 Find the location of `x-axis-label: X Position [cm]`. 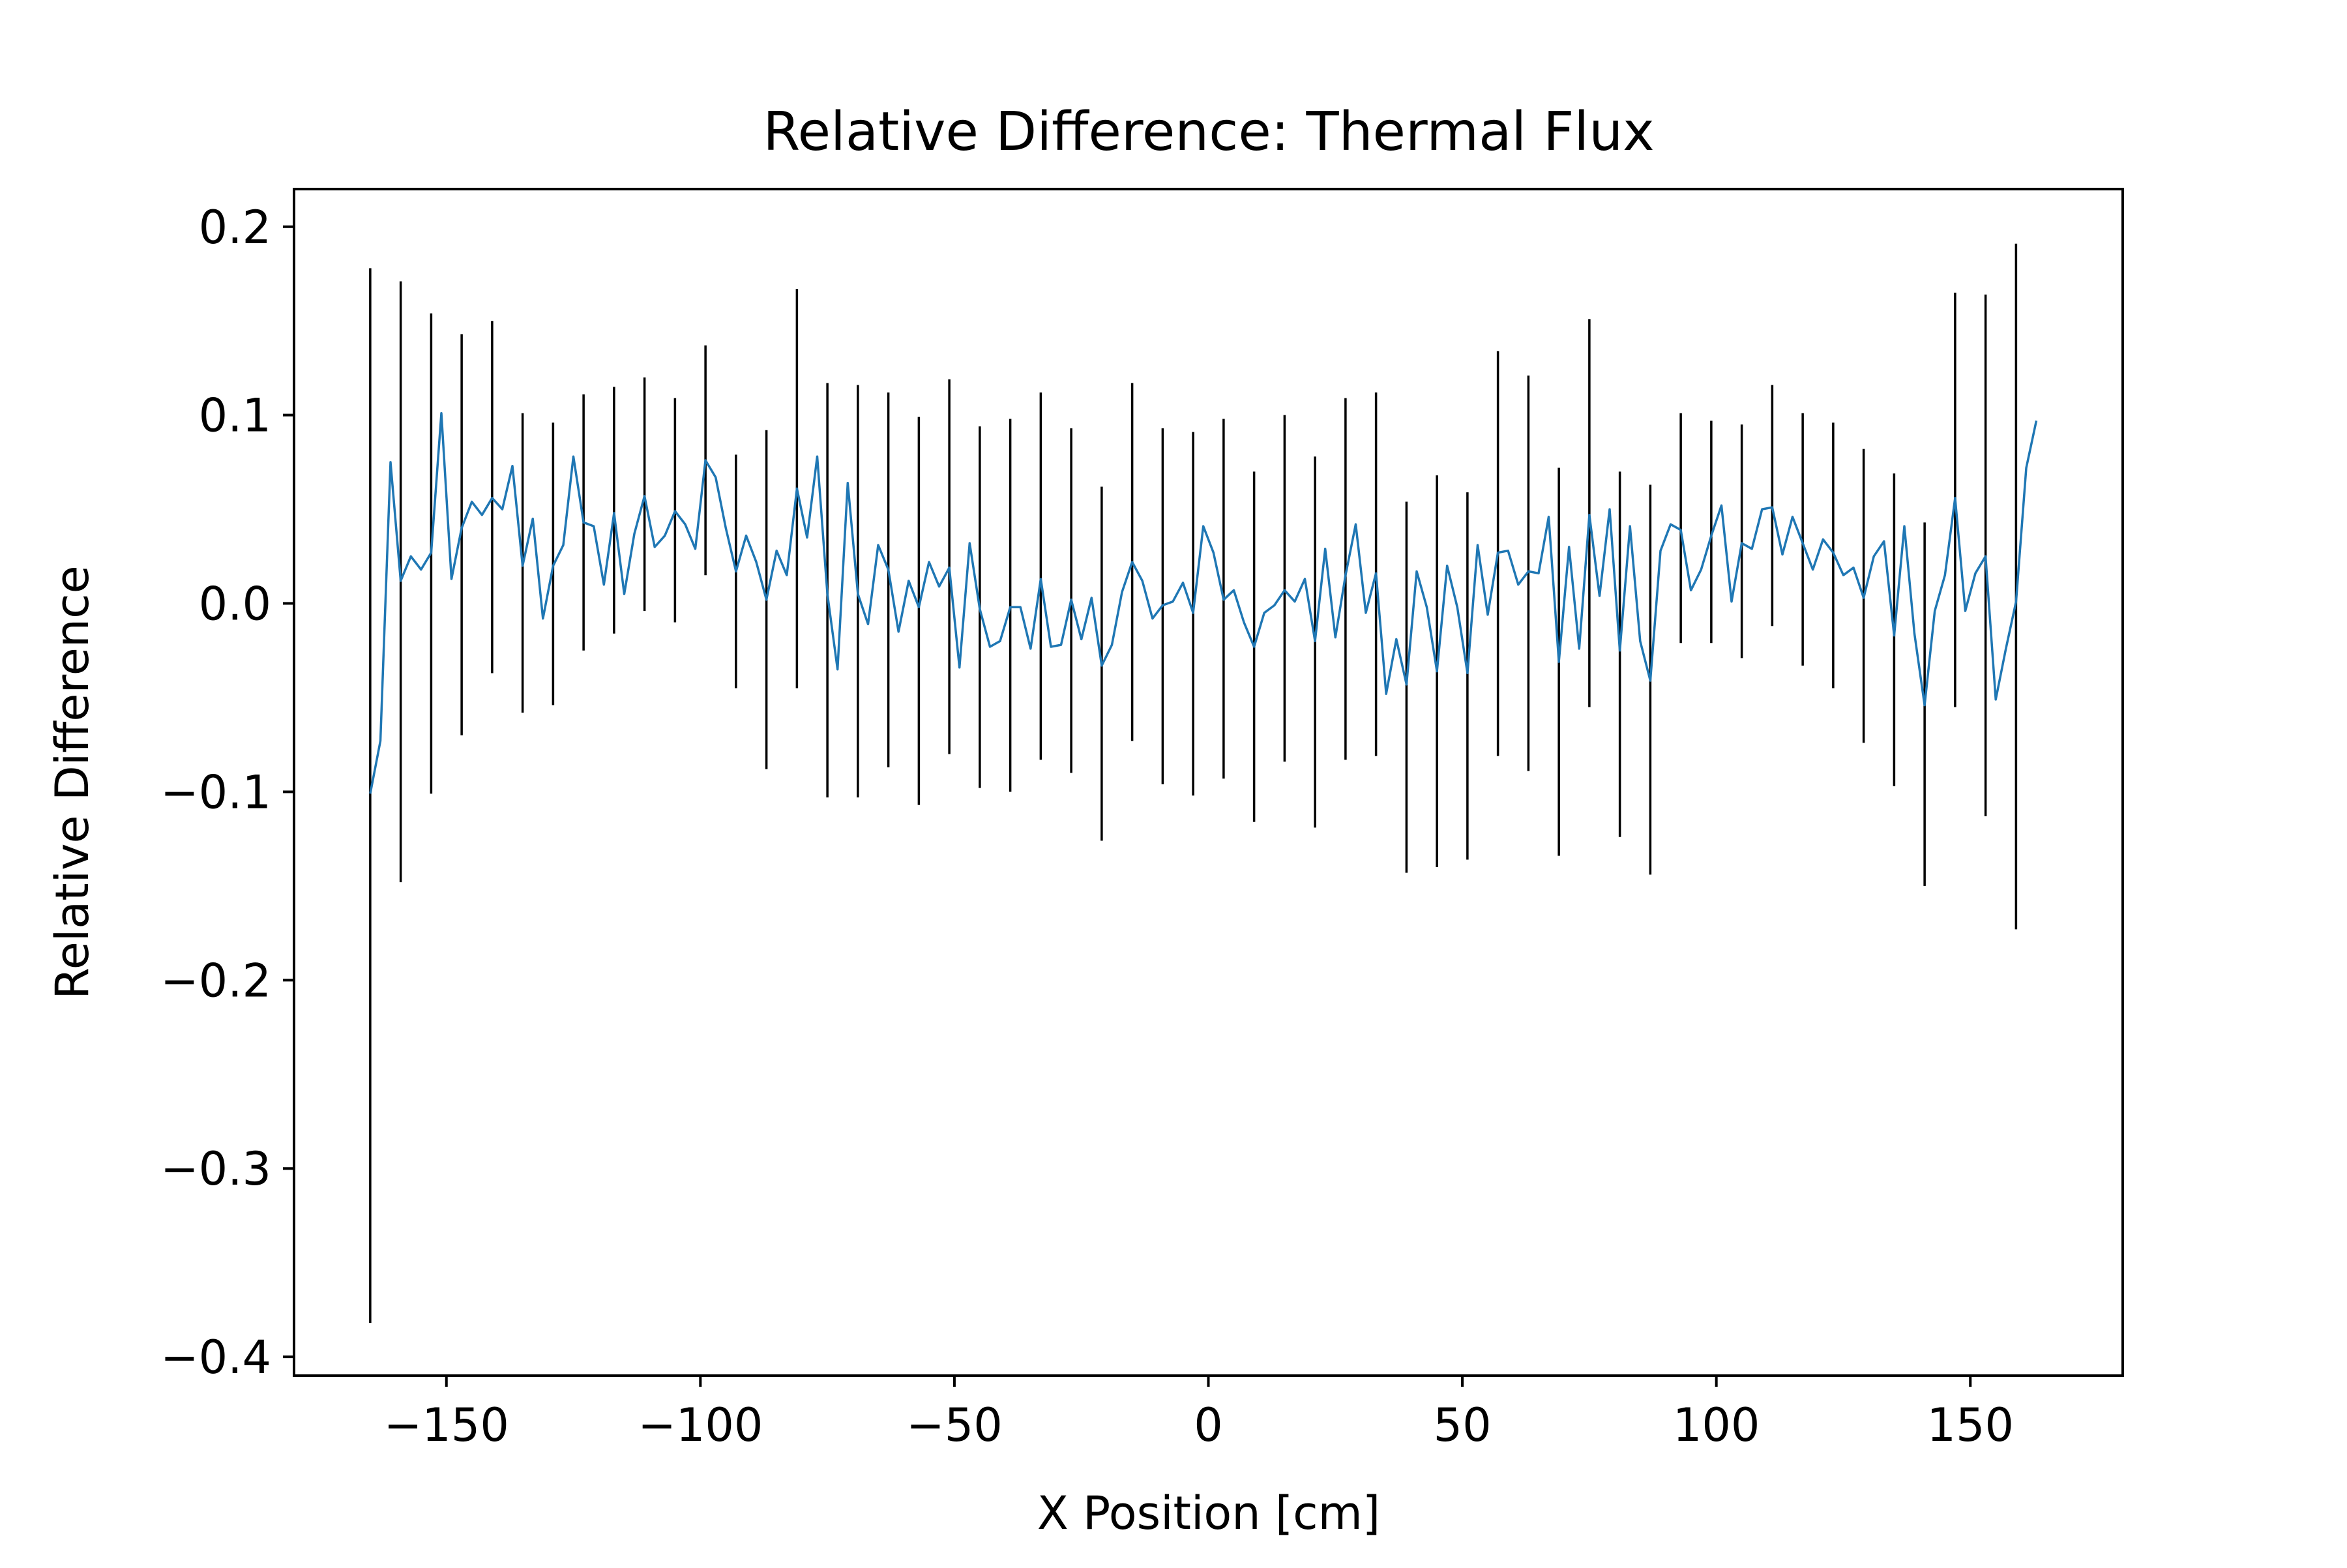

x-axis-label: X Position [cm] is located at coordinates (1208, 1514).